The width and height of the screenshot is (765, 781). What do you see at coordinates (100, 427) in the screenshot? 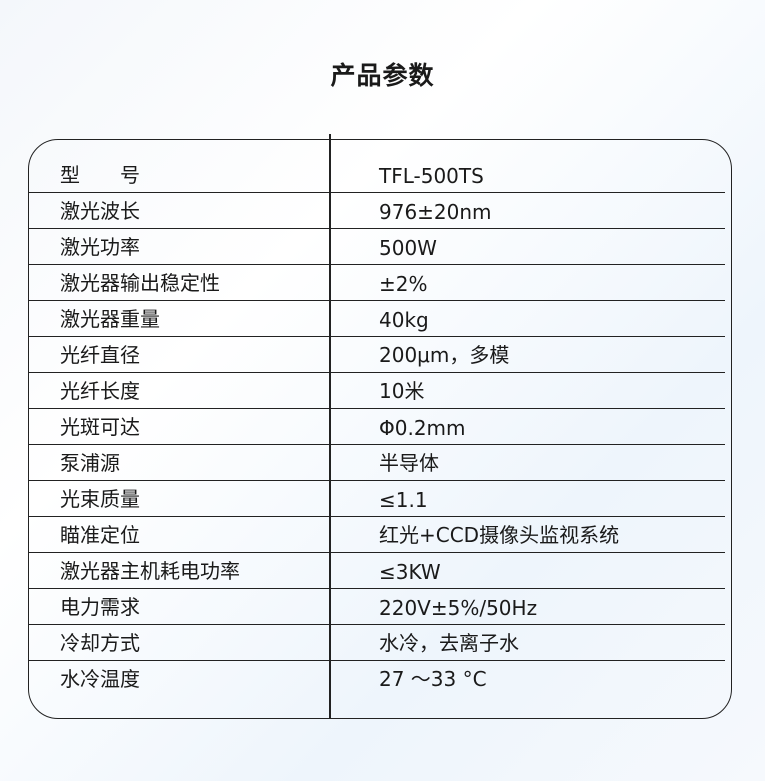
I see `spec-label: 光斑可达` at bounding box center [100, 427].